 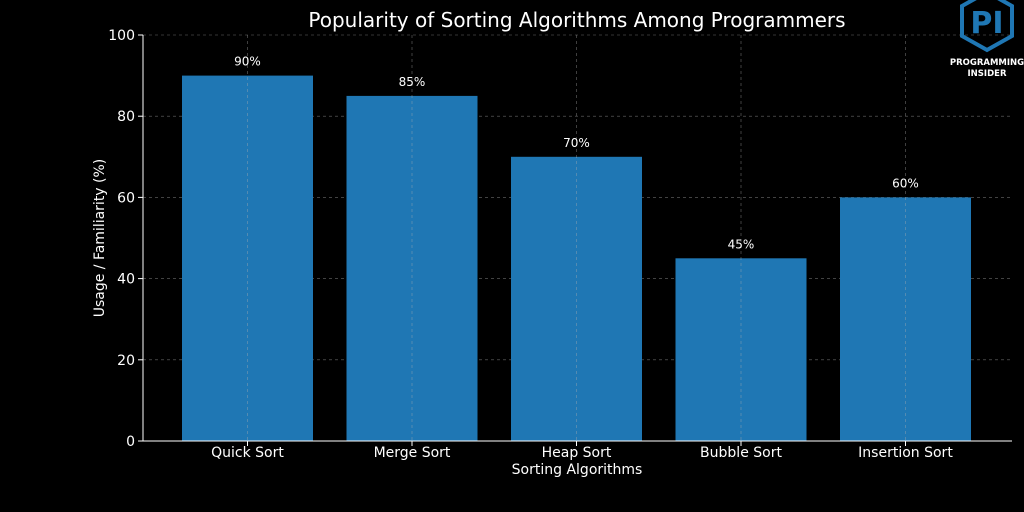 What do you see at coordinates (247, 453) in the screenshot?
I see `x-tick-label: Quick Sort` at bounding box center [247, 453].